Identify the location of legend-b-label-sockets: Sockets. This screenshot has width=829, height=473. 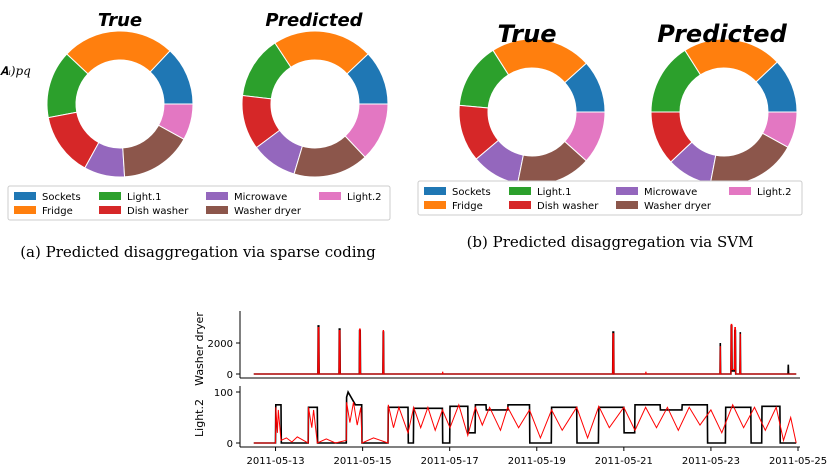
(471, 192).